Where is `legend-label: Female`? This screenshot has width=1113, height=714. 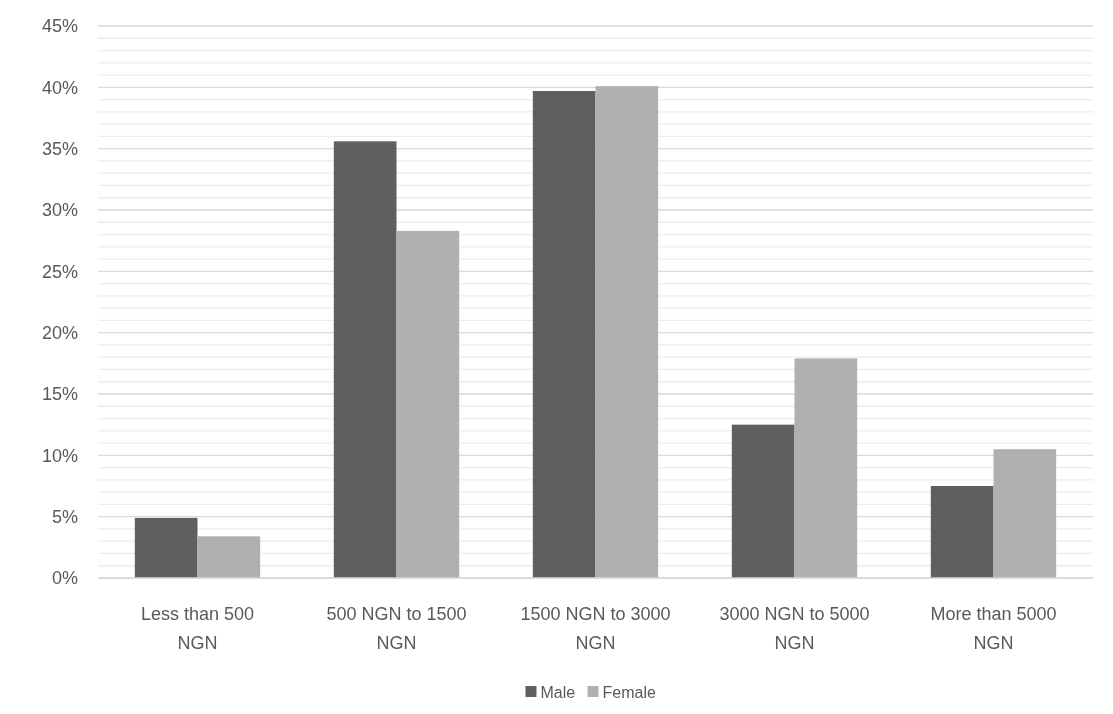 legend-label: Female is located at coordinates (629, 692).